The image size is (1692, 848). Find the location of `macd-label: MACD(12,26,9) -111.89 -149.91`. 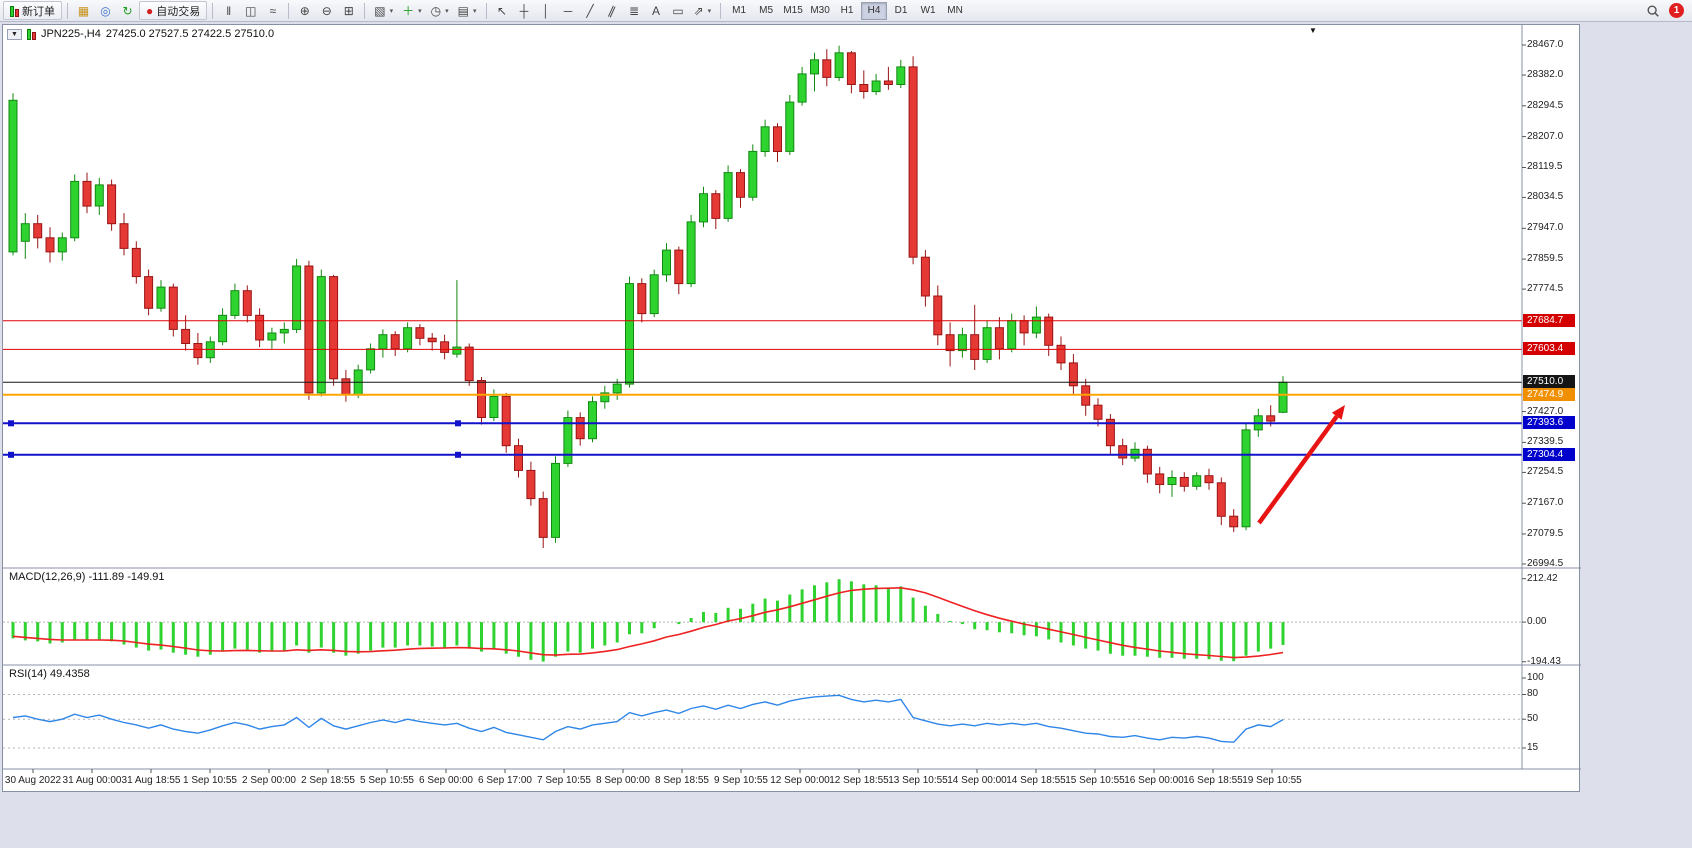

macd-label: MACD(12,26,9) -111.89 -149.91 is located at coordinates (87, 577).